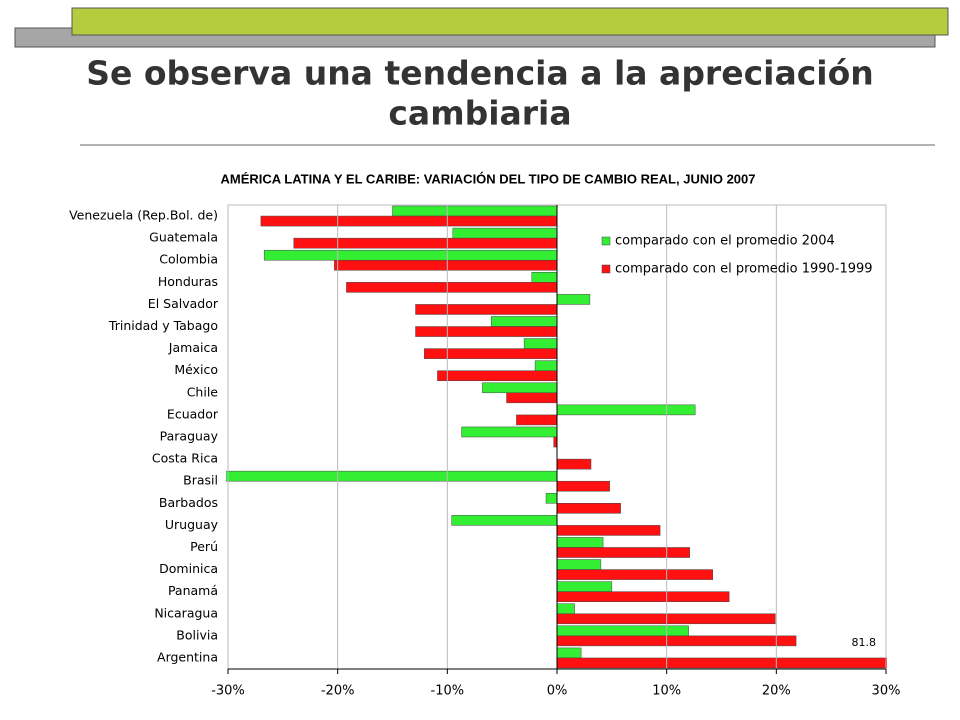 The image size is (960, 720). Describe the element at coordinates (886, 691) in the screenshot. I see `x-tick-label: 30%` at that location.